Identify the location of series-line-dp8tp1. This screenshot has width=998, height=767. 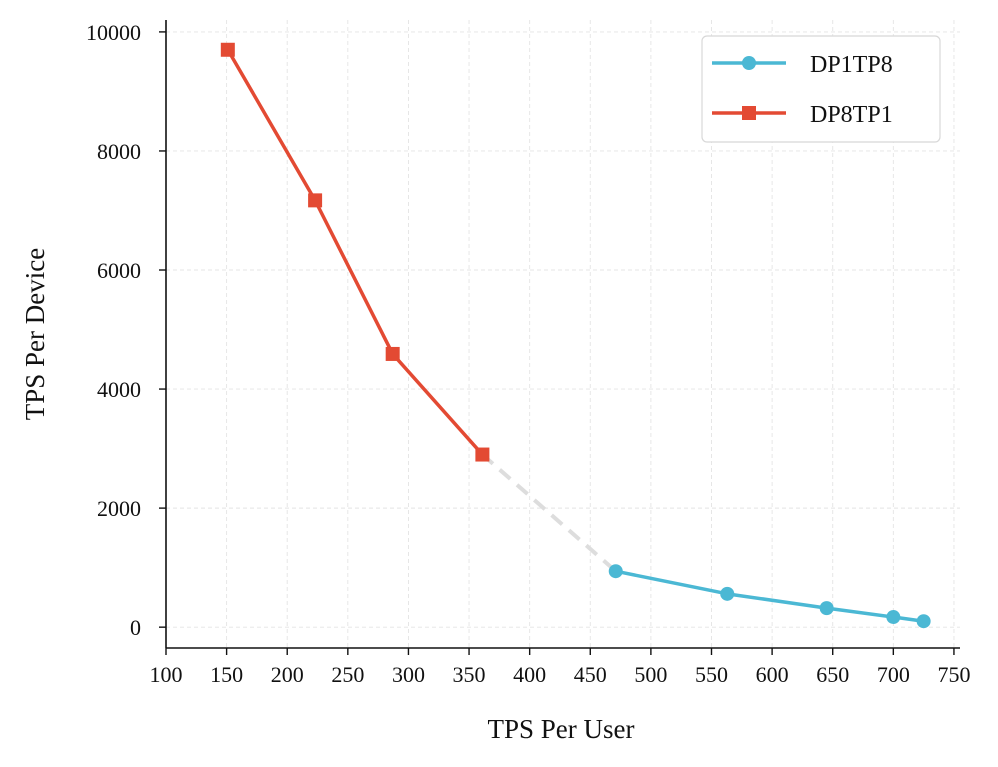
(355, 252).